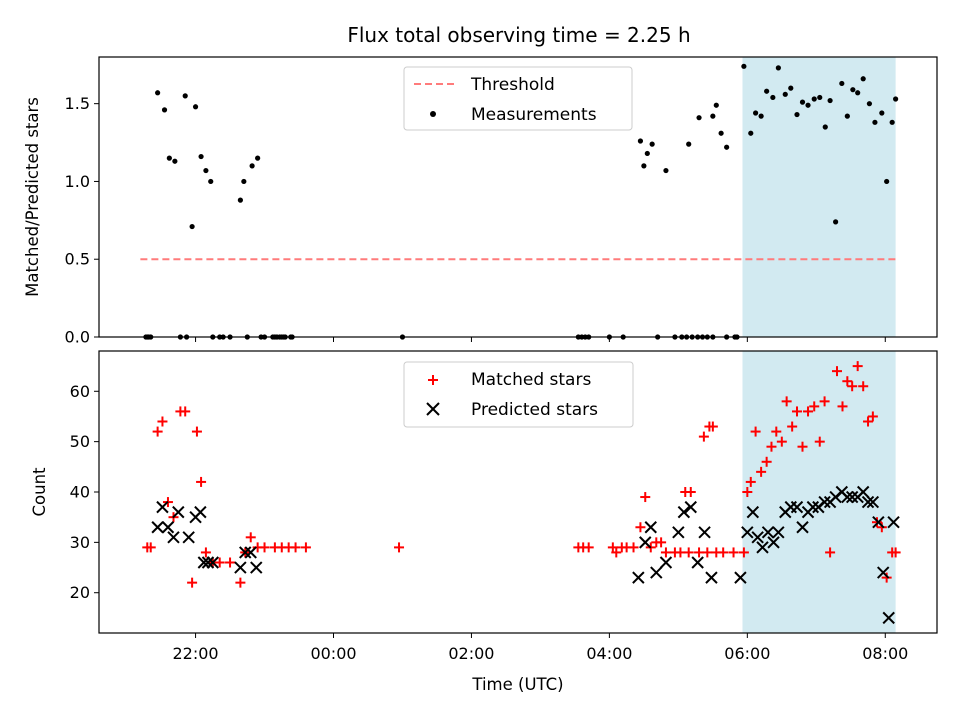 This screenshot has height=720, width=960. I want to click on x-tick-label: 02:00, so click(471, 653).